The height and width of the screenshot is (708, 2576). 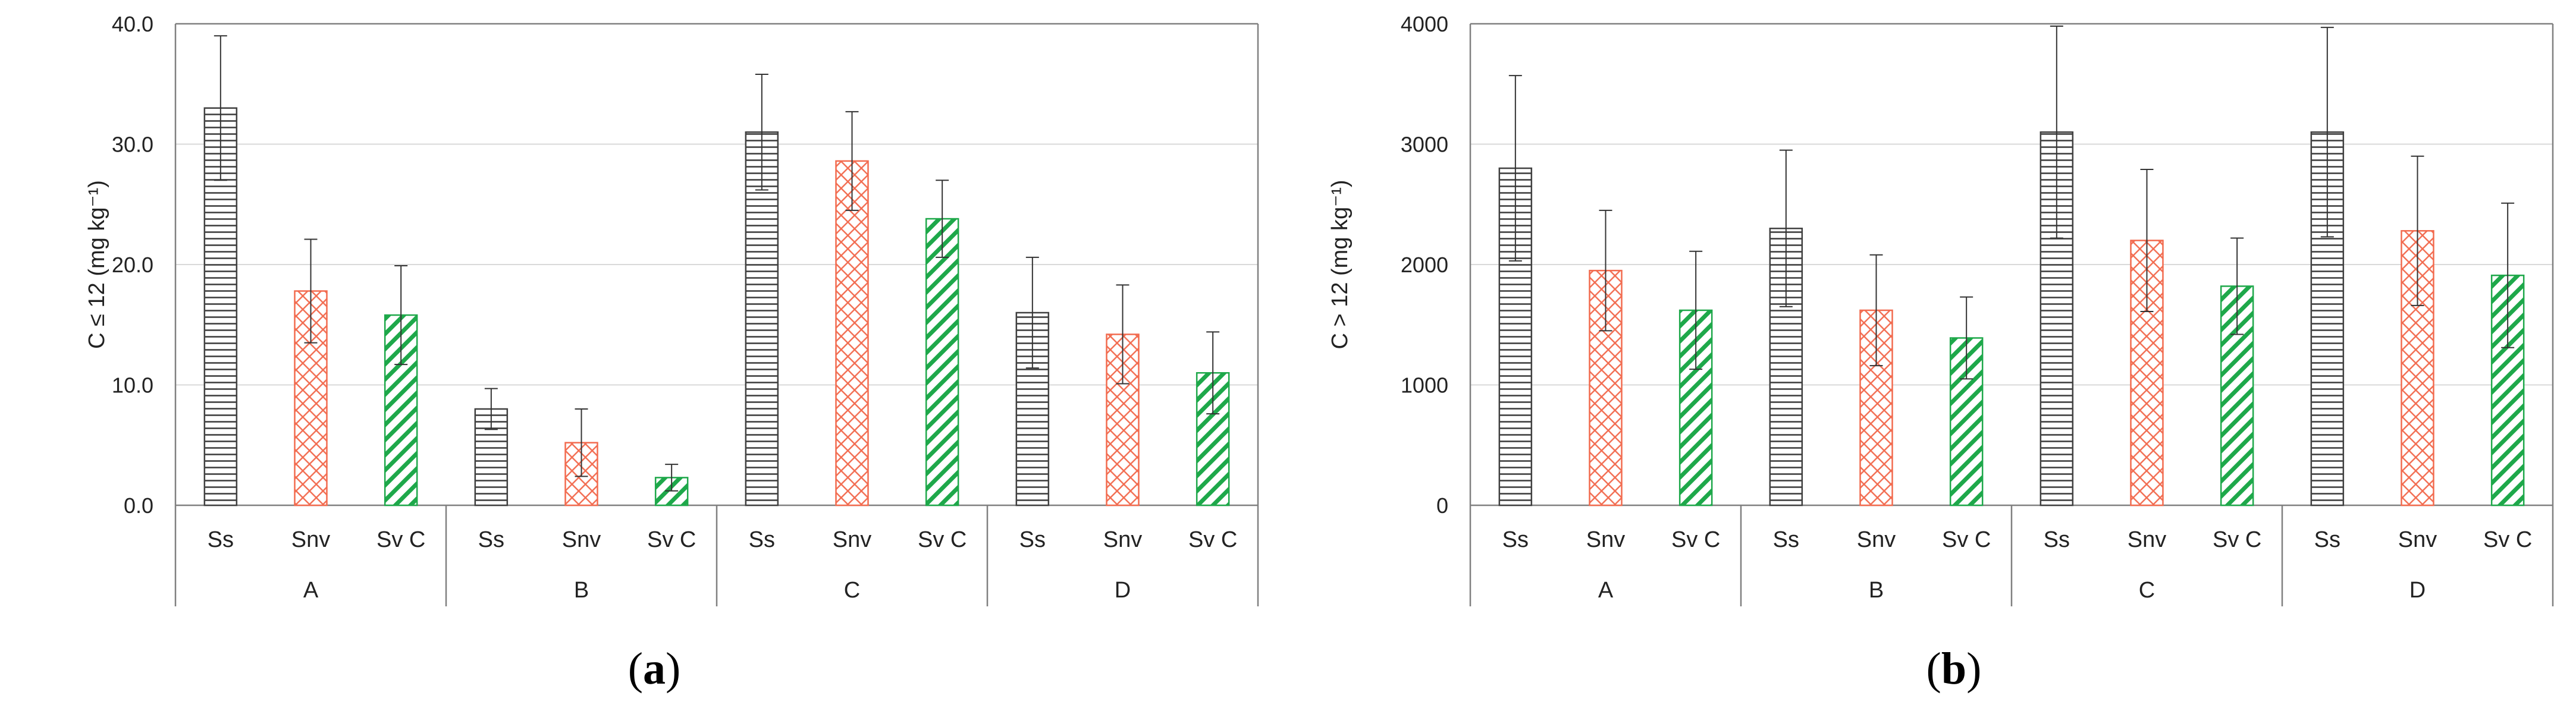 I want to click on y-axis-label: C ≤ 12 (mg kg⁻¹), so click(x=96, y=264).